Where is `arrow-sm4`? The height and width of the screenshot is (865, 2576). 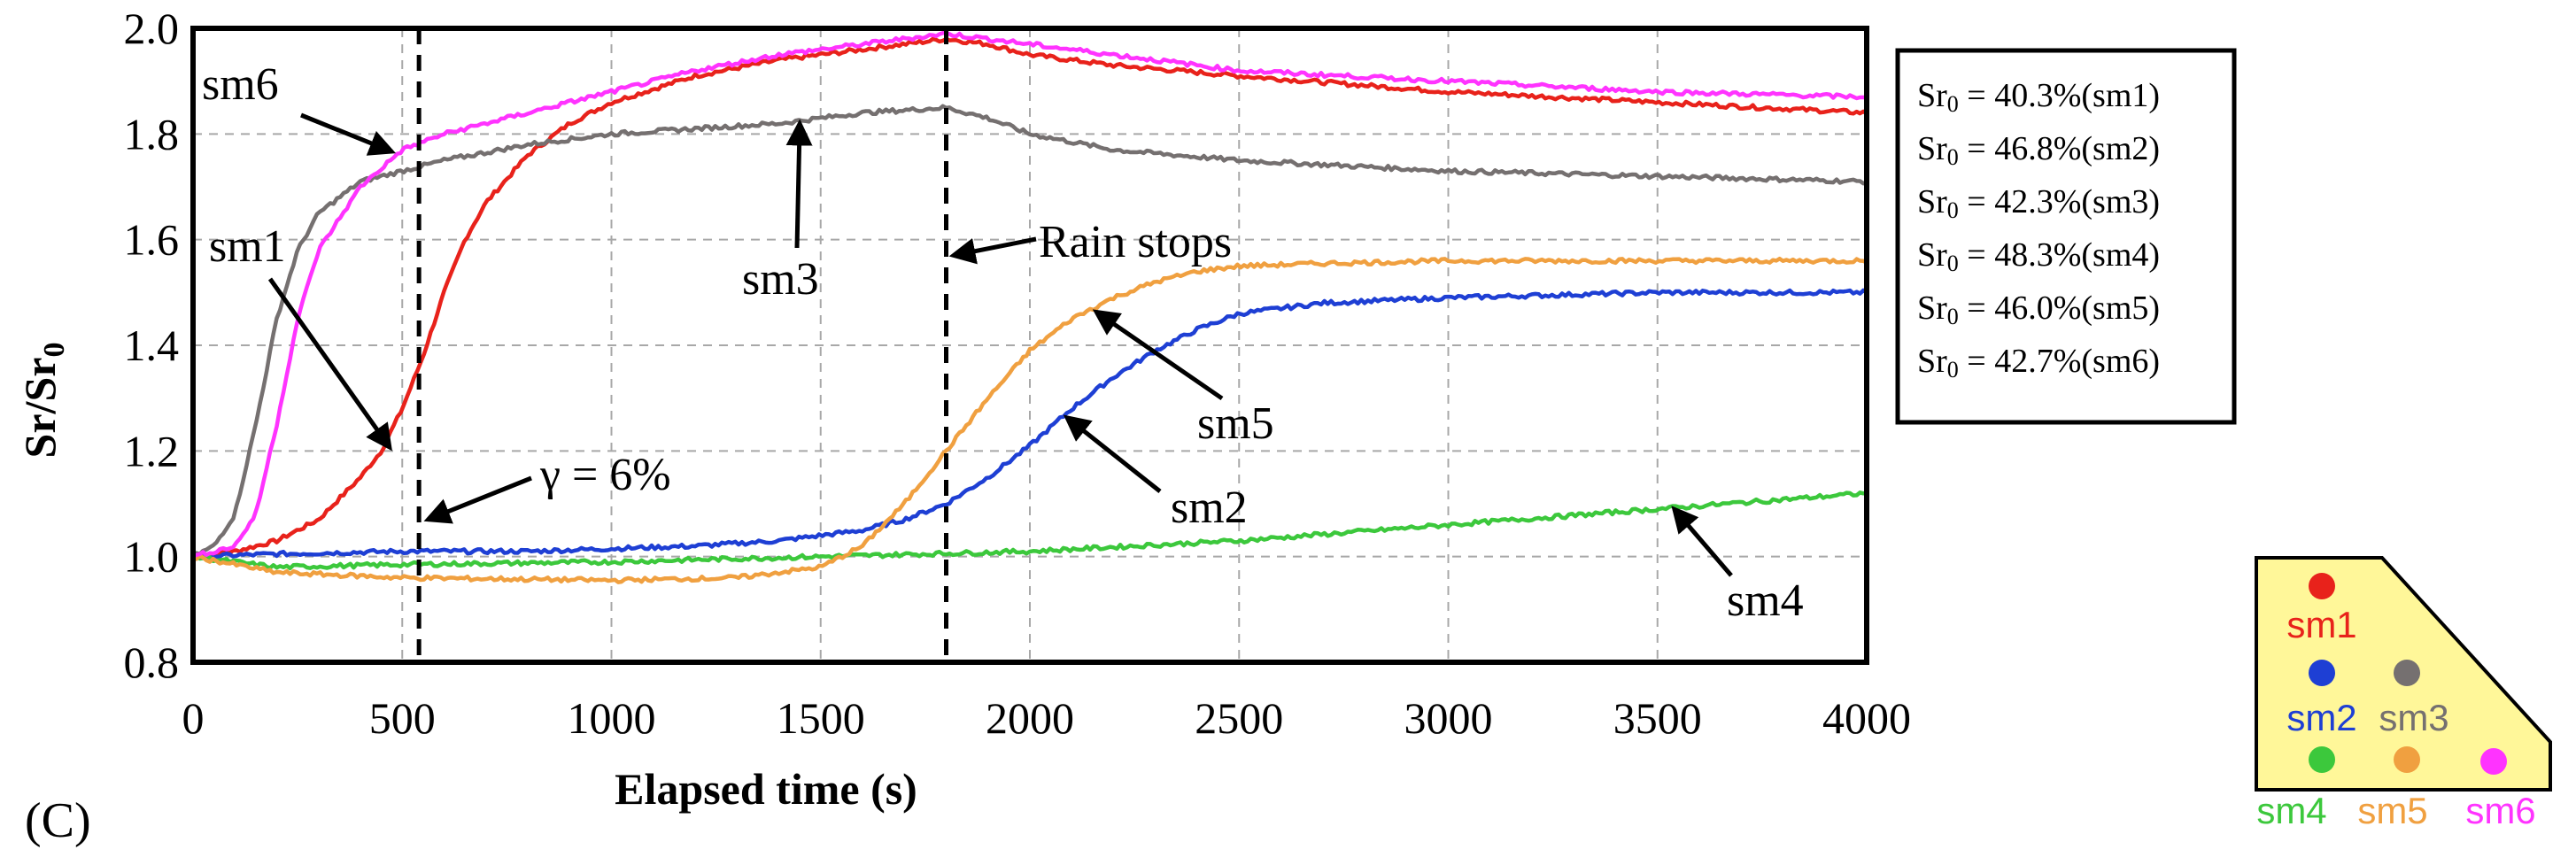 arrow-sm4 is located at coordinates (1702, 541).